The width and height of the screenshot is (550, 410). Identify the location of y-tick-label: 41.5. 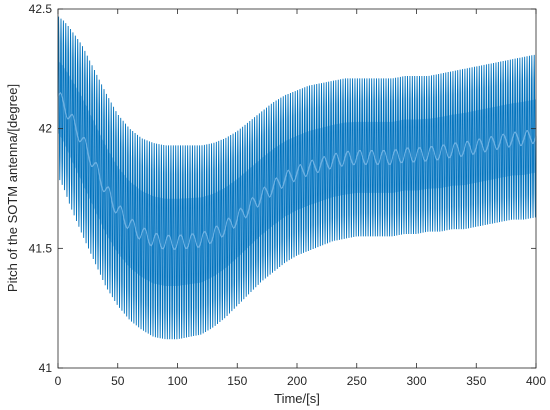
(41, 248).